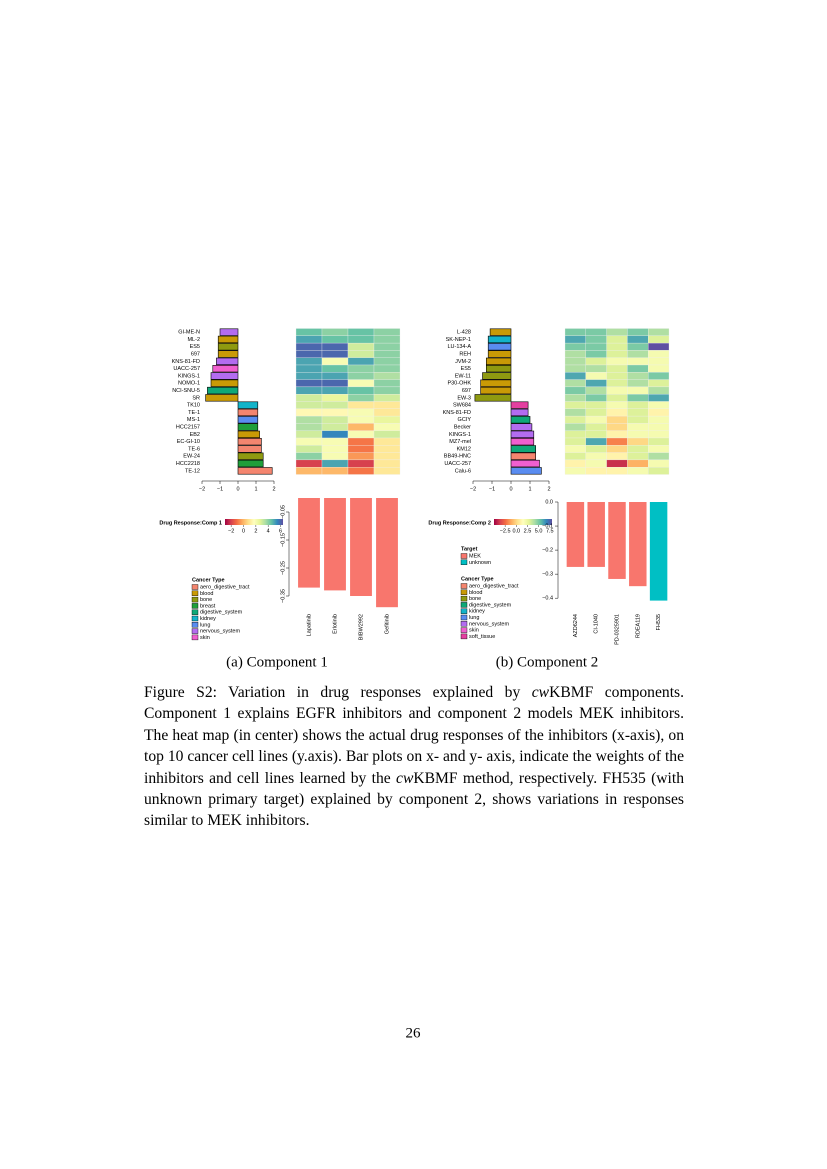  Describe the element at coordinates (462, 406) in the screenshot. I see `cell-line-label: SW684` at that location.